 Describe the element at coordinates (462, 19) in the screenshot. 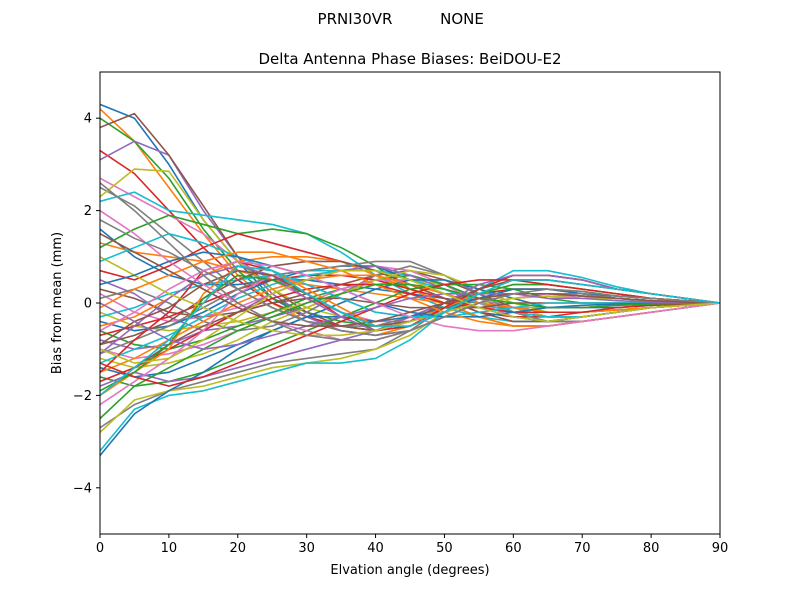

I see `suptitle-right: NONE` at that location.